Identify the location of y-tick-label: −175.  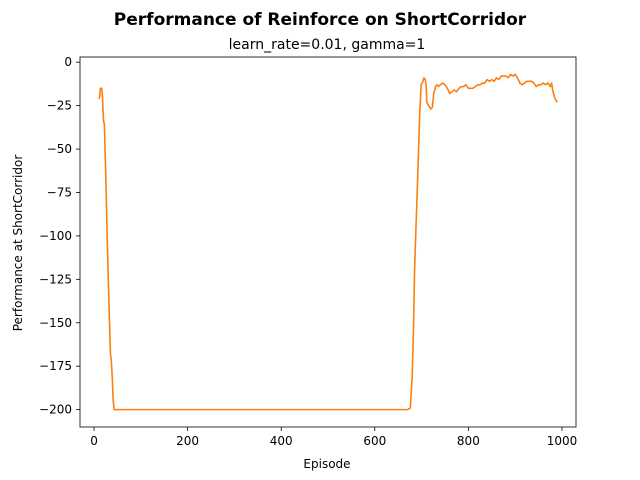
(55, 366).